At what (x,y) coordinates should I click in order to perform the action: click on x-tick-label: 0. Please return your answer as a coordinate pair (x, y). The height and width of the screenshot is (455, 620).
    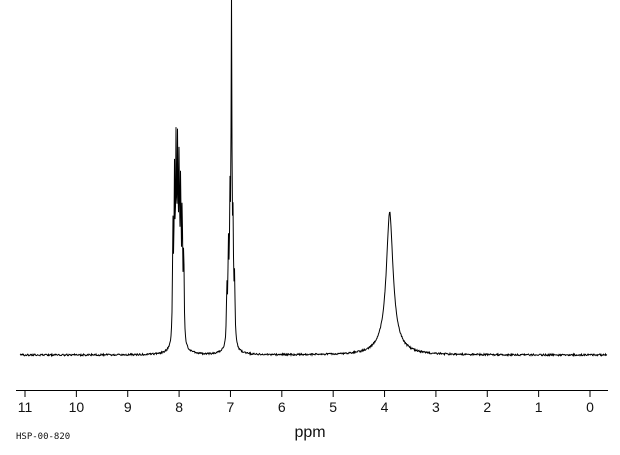
    Looking at the image, I should click on (590, 407).